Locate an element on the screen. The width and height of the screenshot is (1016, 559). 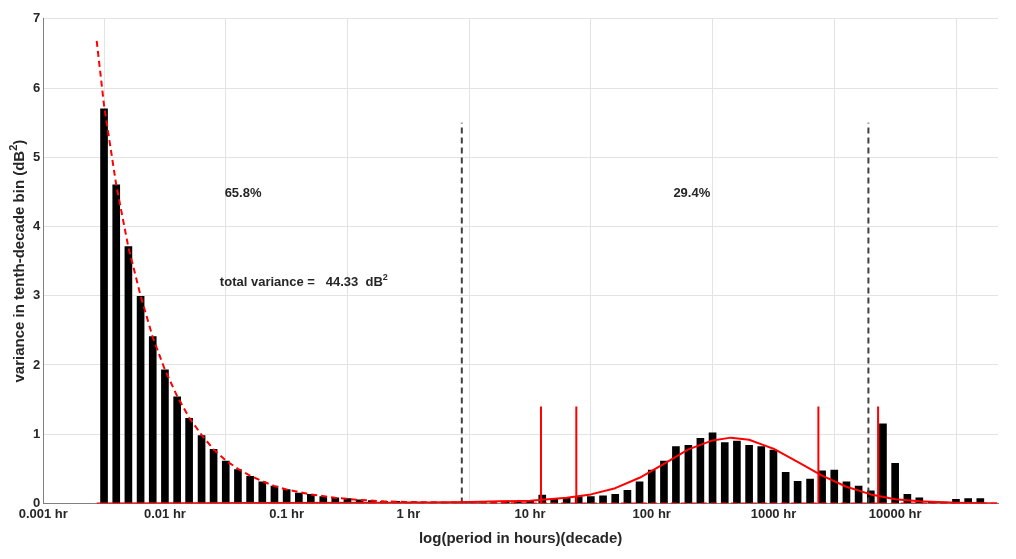
annotation: 65.8% is located at coordinates (243, 192).